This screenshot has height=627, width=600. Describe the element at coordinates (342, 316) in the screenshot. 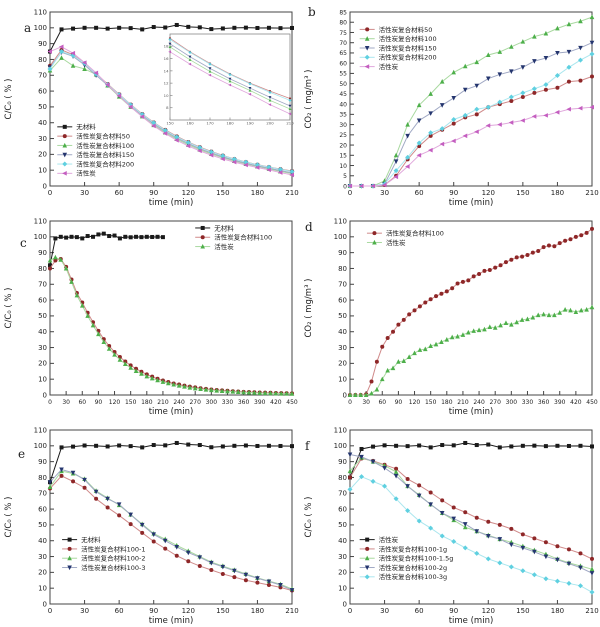

I see `svg-text: 50` at that location.